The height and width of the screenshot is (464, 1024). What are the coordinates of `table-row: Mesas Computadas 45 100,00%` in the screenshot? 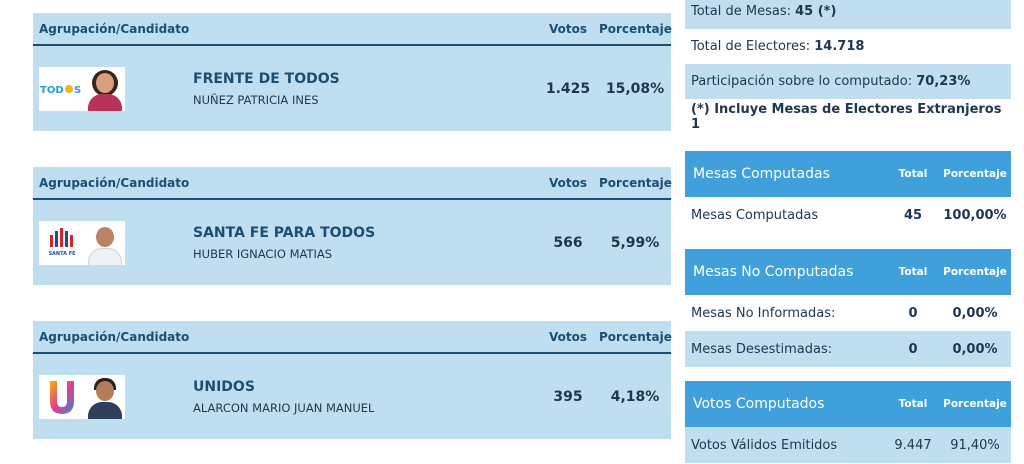 It's located at (848, 215).